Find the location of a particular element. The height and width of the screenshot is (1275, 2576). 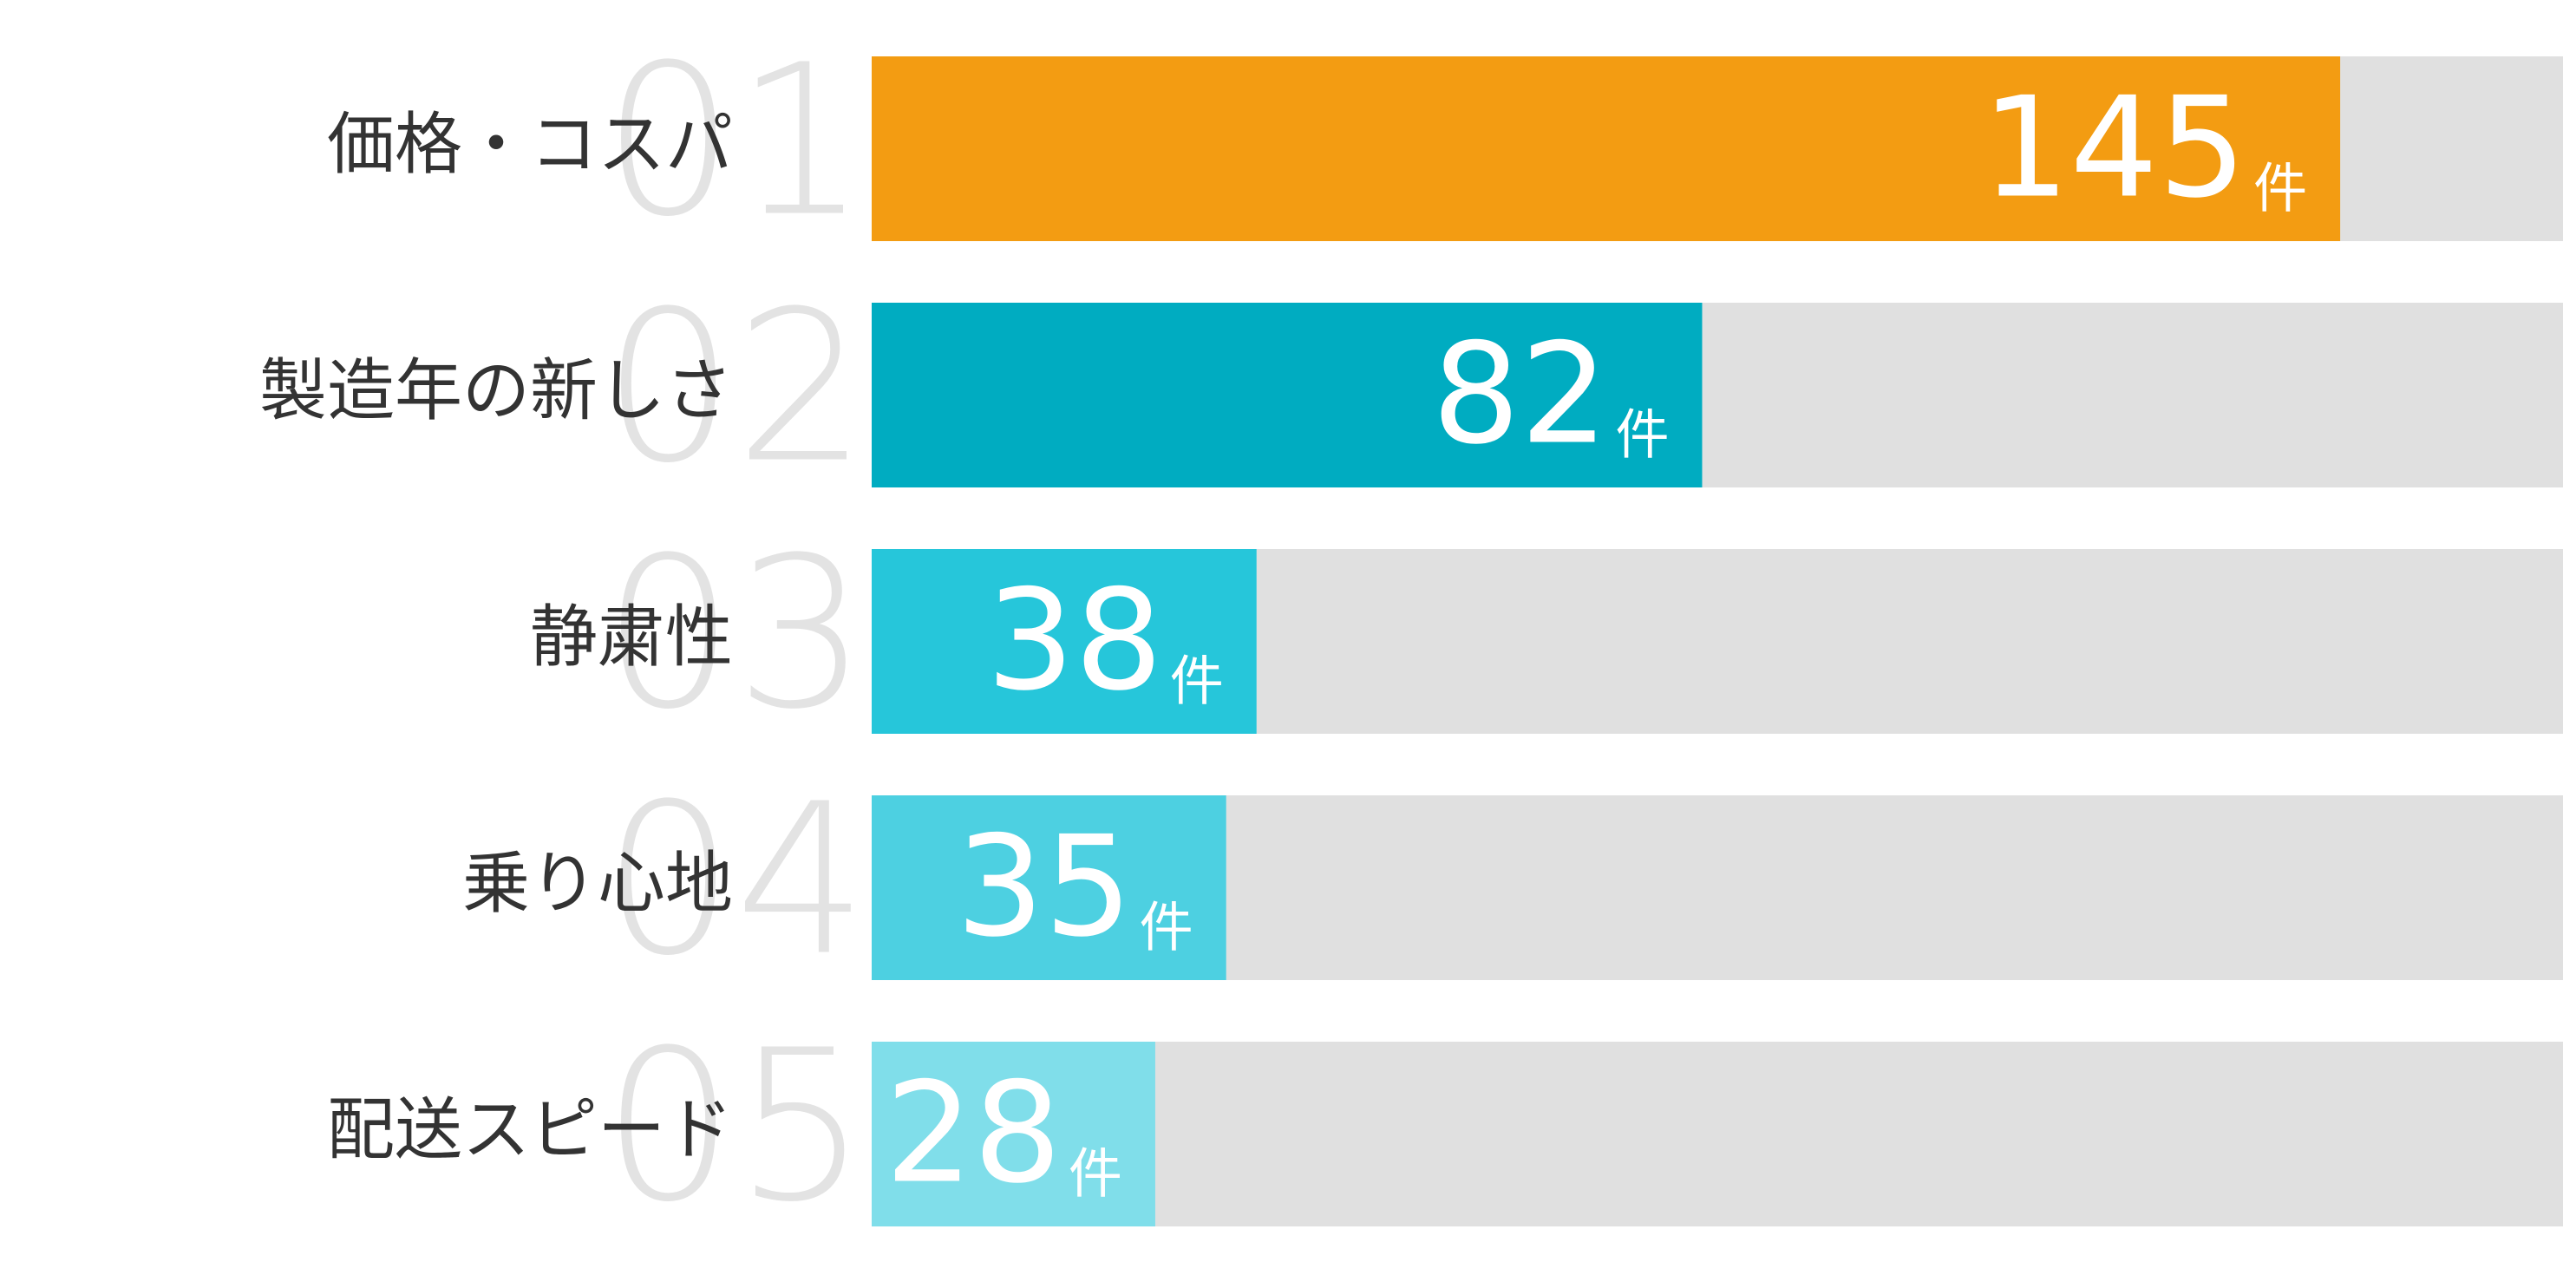

value-label: 82 件 is located at coordinates (1551, 393).